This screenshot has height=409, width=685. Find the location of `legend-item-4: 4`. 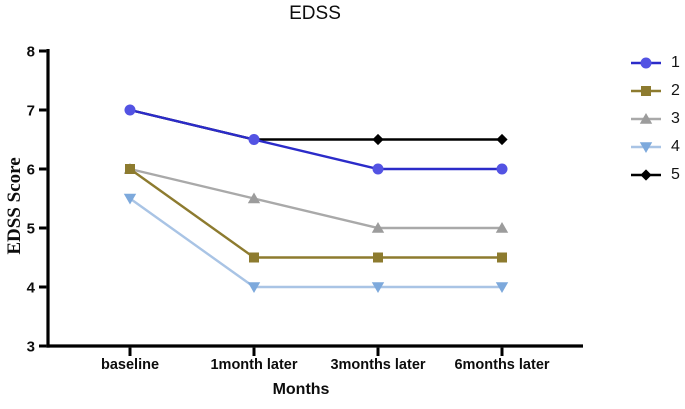

legend-item-4: 4 is located at coordinates (655, 147).